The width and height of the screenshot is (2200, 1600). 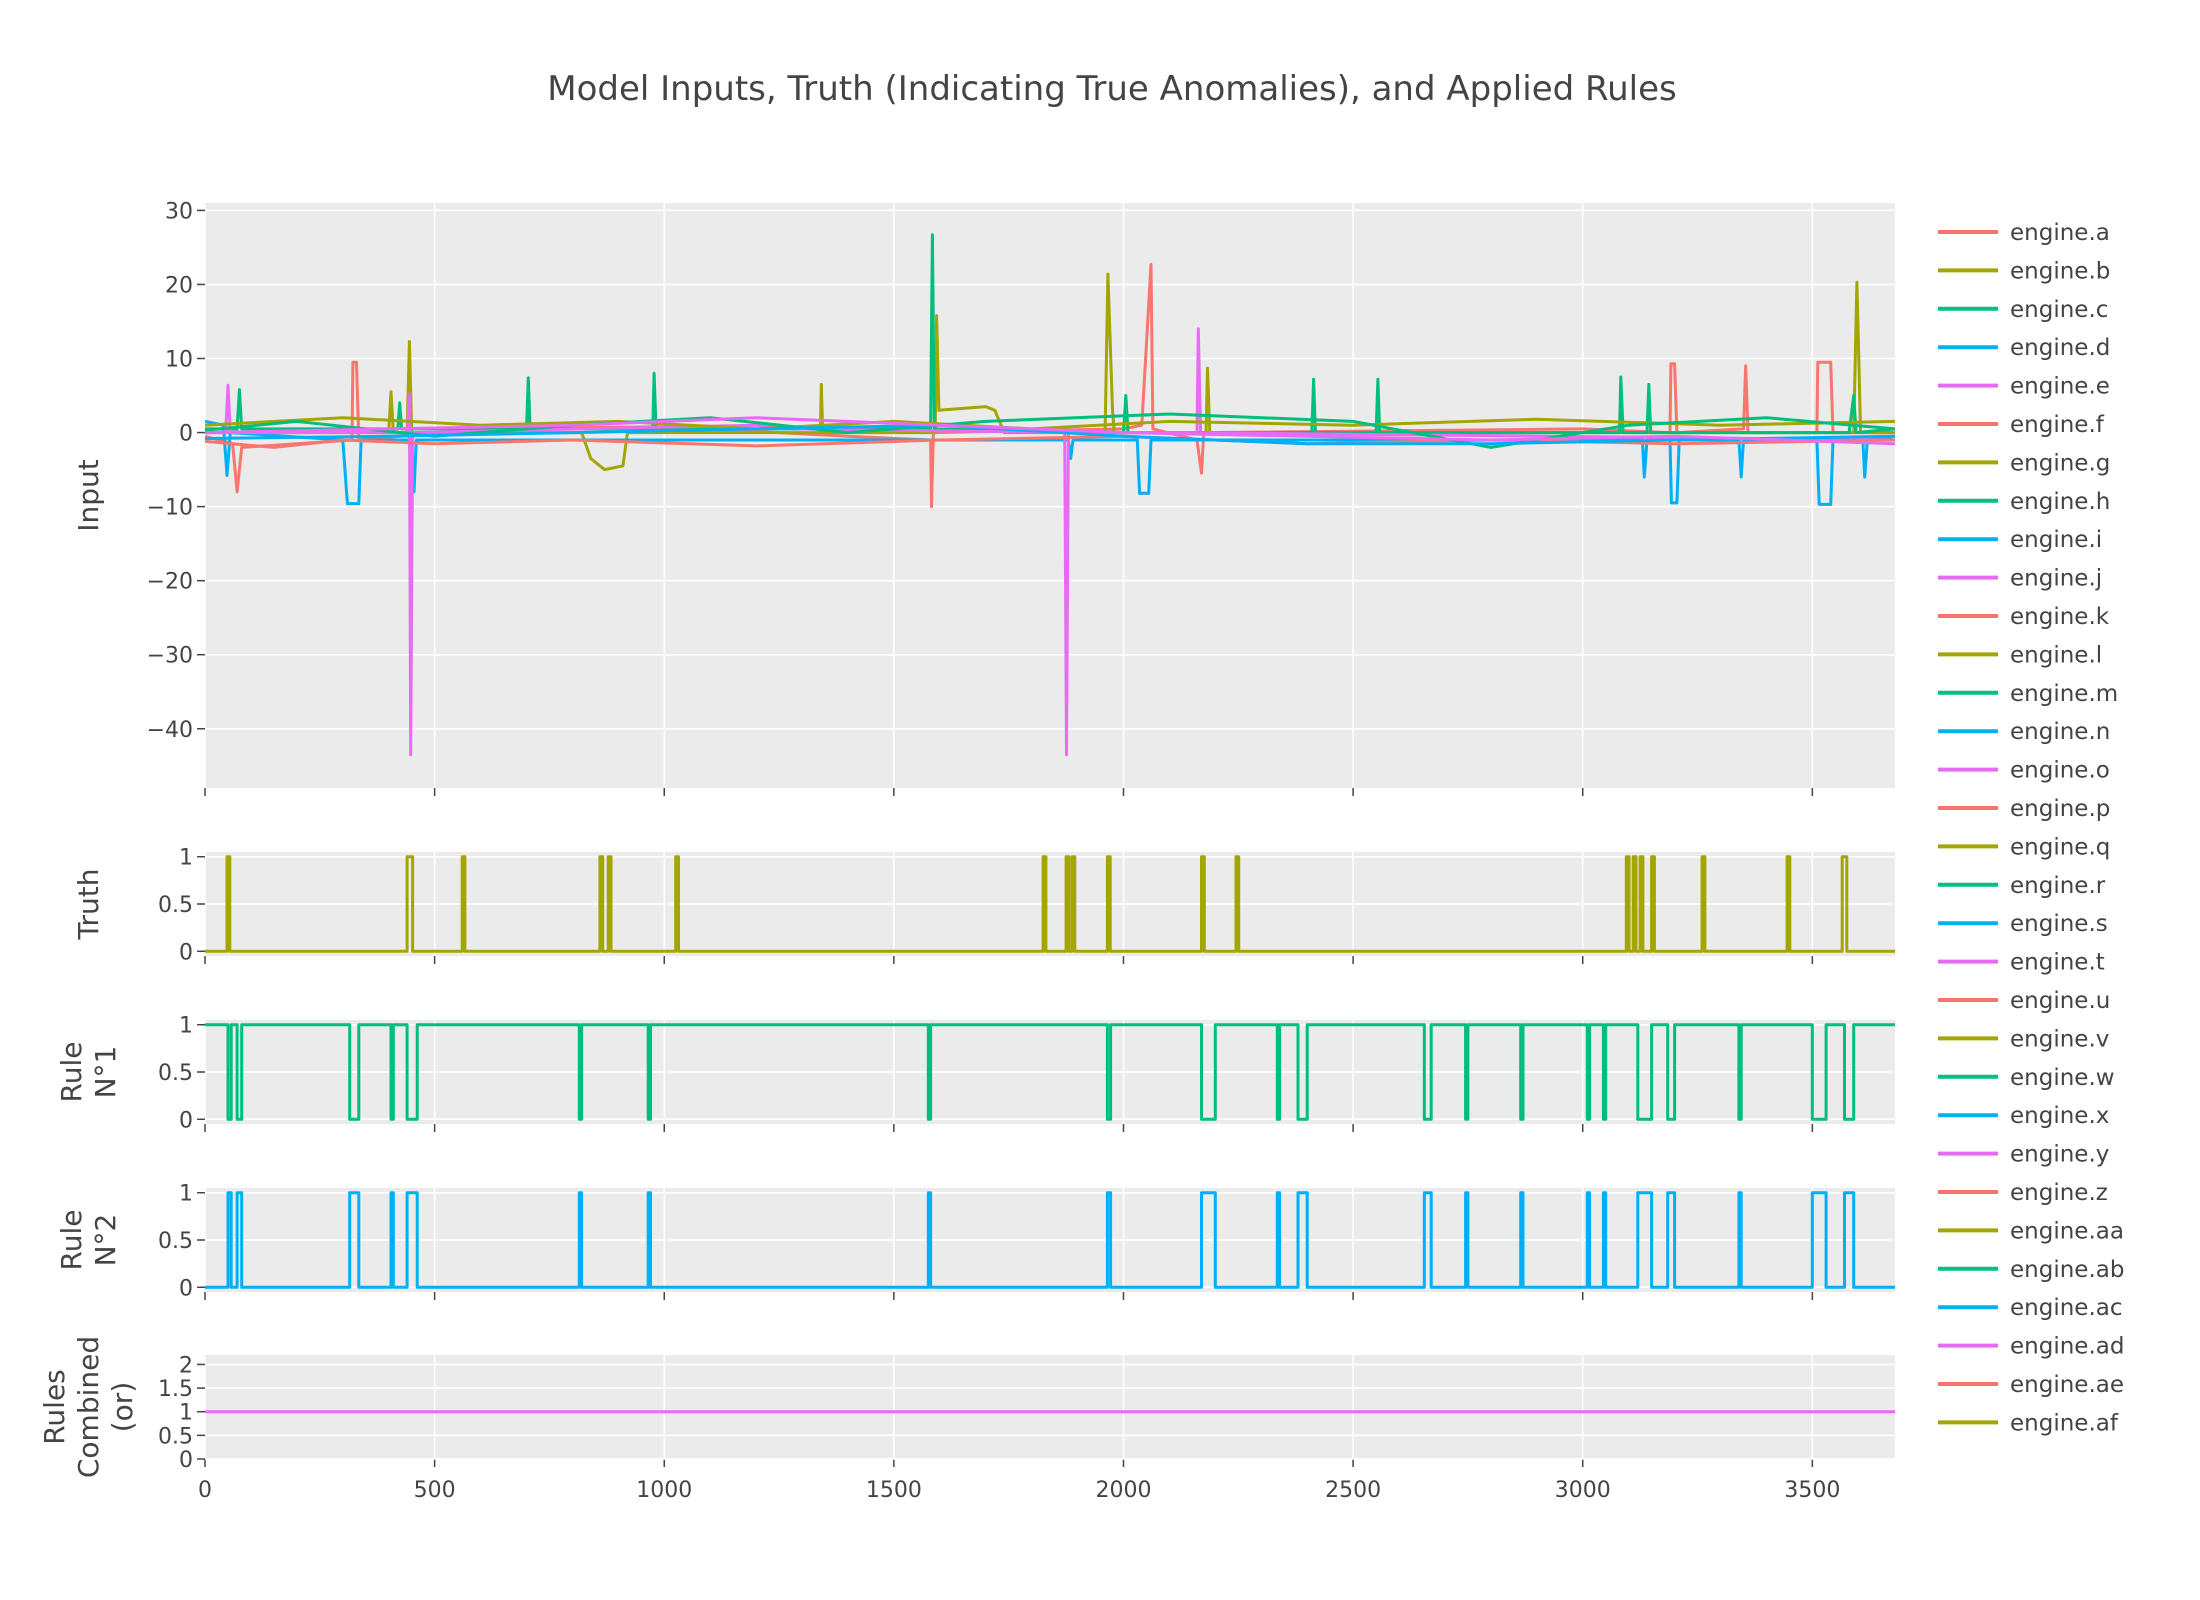 I want to click on legend-item: engine.h, so click(x=2024, y=502).